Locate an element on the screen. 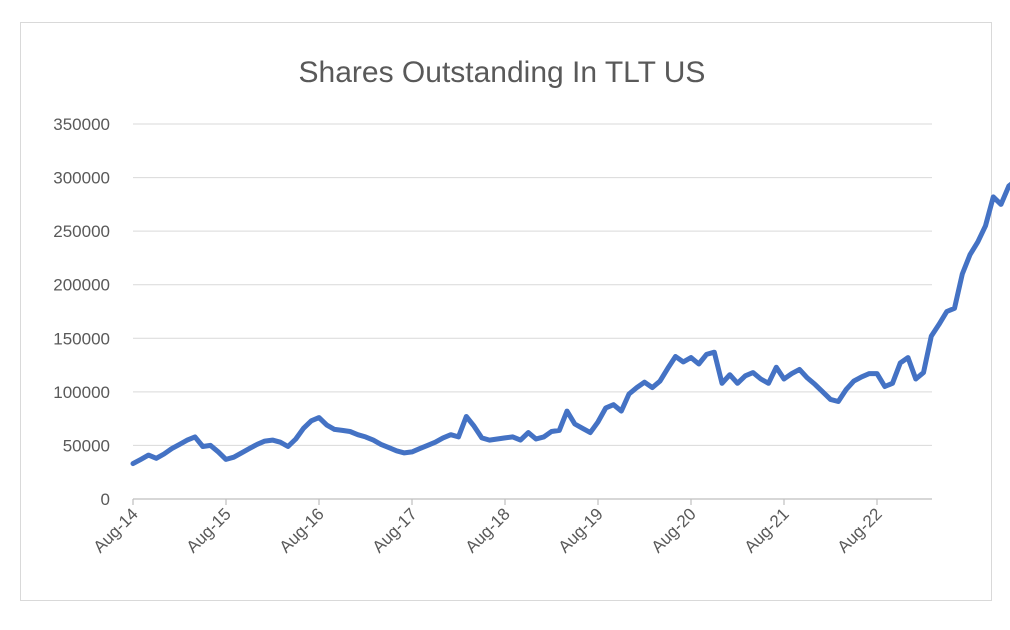 The height and width of the screenshot is (630, 1010). y-tick-label: 250000 is located at coordinates (81, 231).